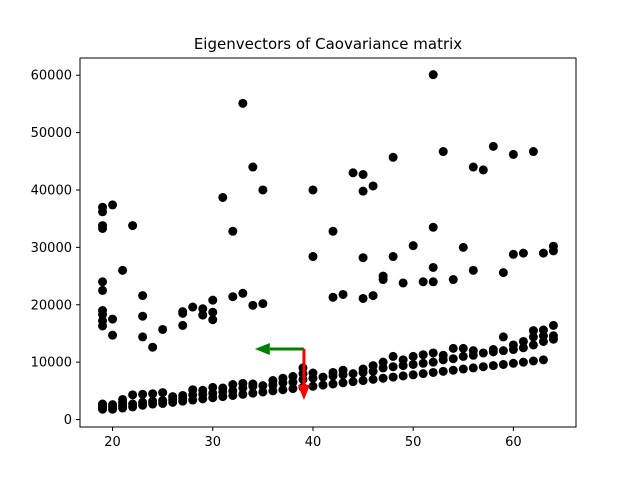 Image resolution: width=640 pixels, height=480 pixels. I want to click on x-tick-label: 50, so click(413, 442).